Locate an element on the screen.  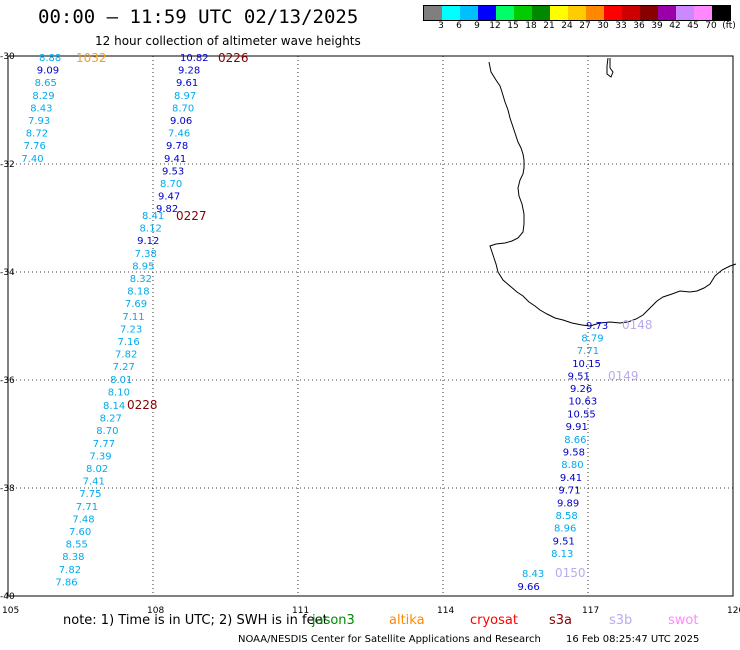
wave-height-value: 9.41 is located at coordinates (175, 159).